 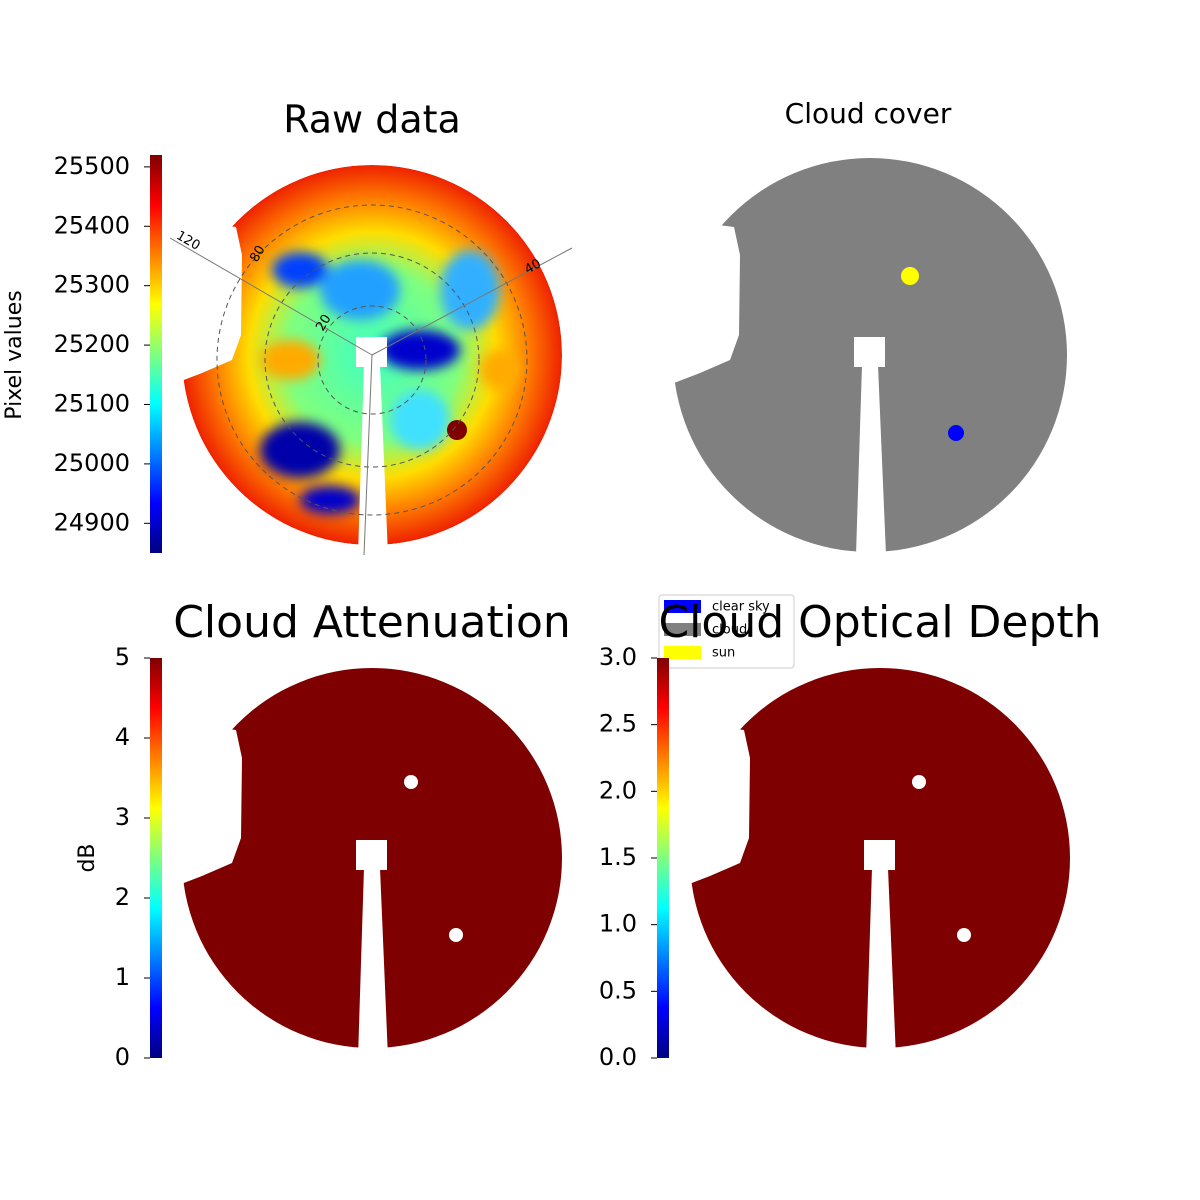 I want to click on colorbar-tick-label: 1.5, so click(x=618, y=857).